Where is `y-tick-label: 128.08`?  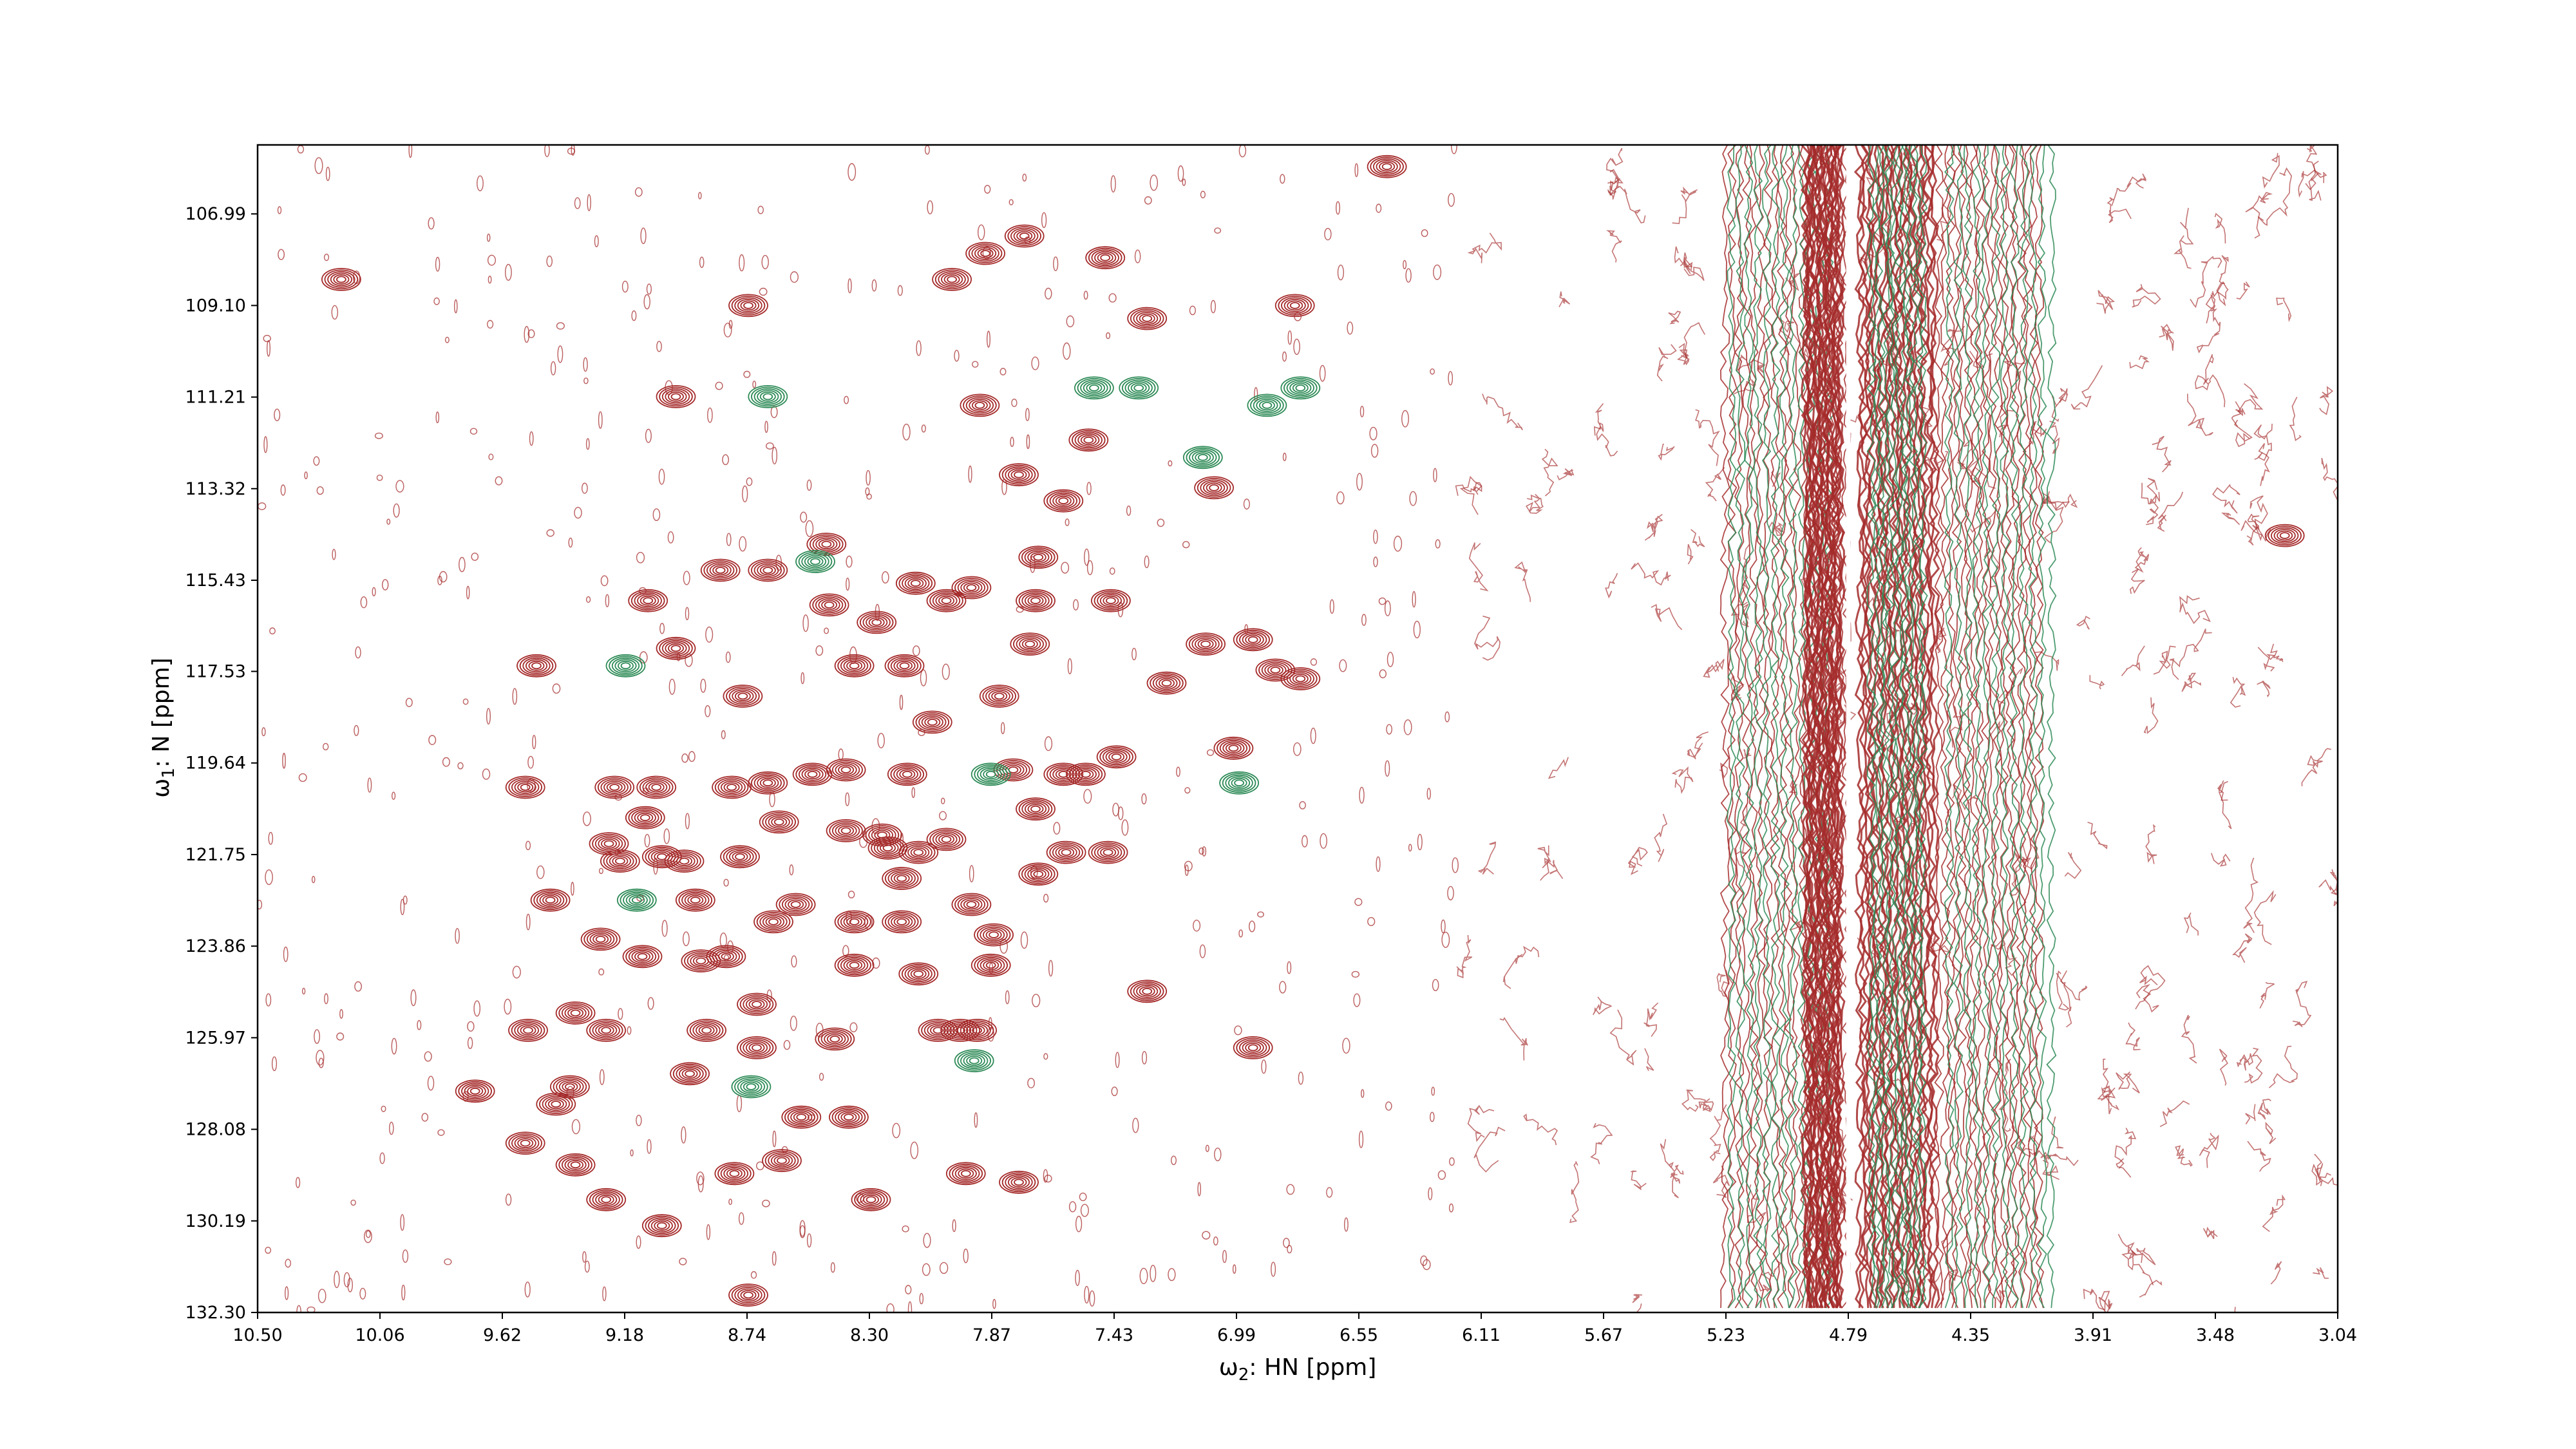
y-tick-label: 128.08 is located at coordinates (215, 1130).